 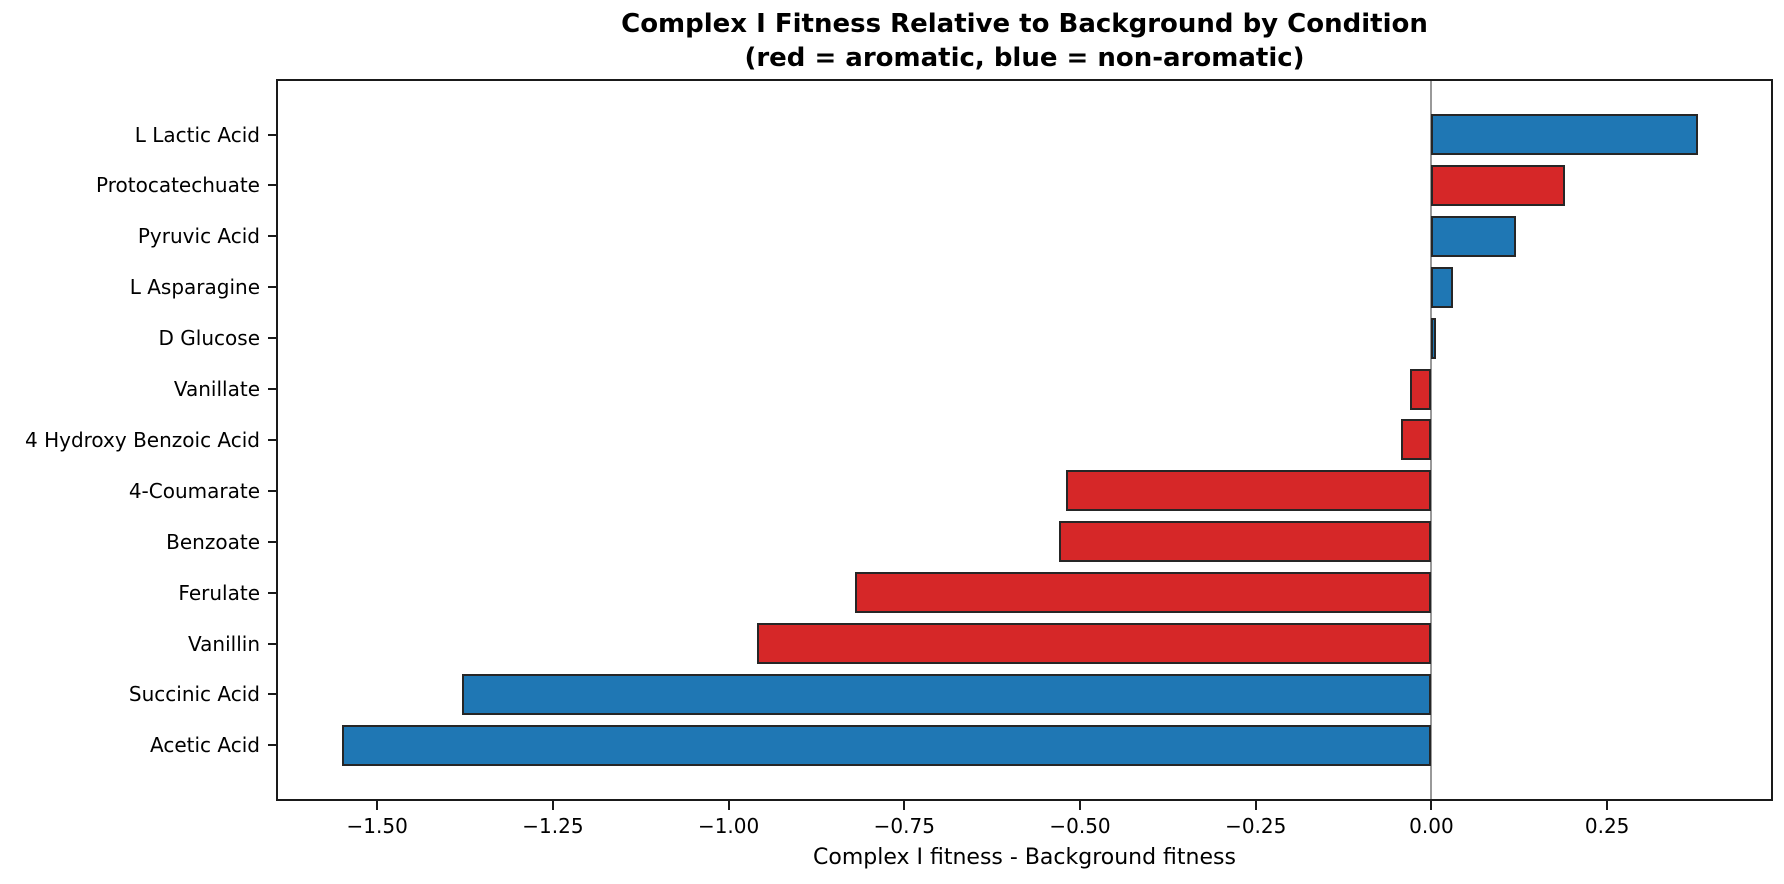 What do you see at coordinates (142, 439) in the screenshot?
I see `y-tick-label: 4 Hydroxy Benzoic Acid` at bounding box center [142, 439].